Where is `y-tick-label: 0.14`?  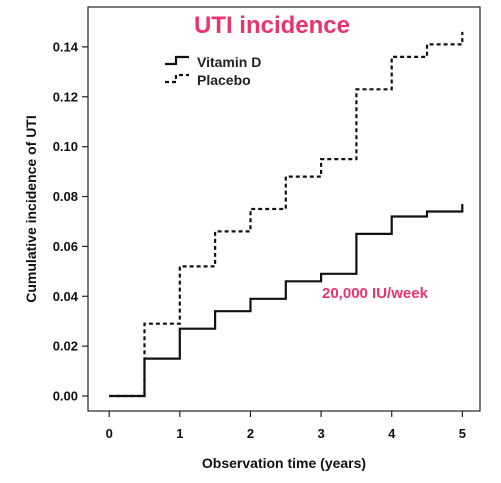
y-tick-label: 0.14 is located at coordinates (66, 46).